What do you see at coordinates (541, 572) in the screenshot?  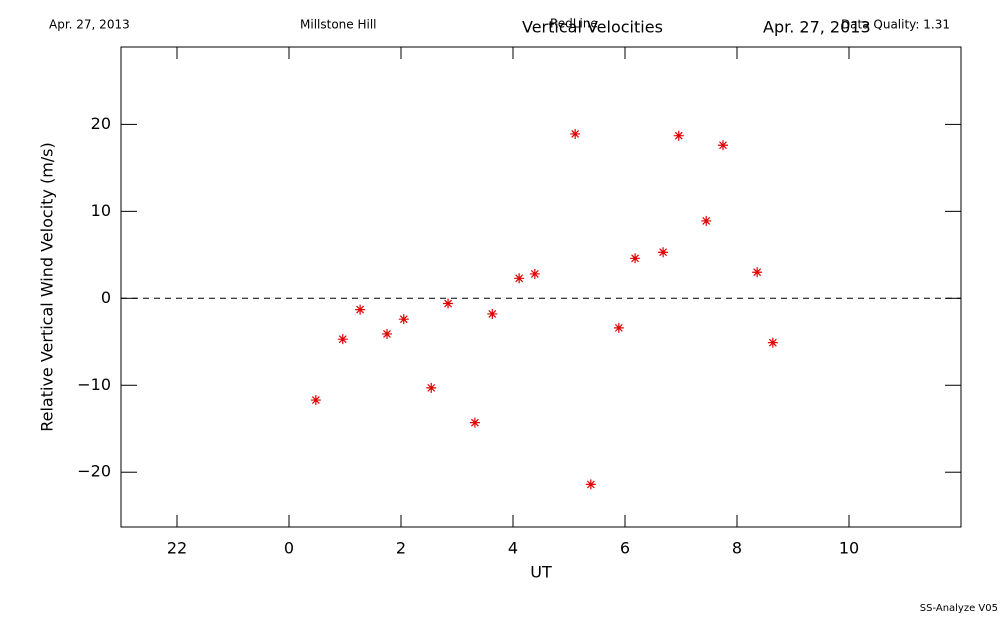 I see `x-axis-label: UT` at bounding box center [541, 572].